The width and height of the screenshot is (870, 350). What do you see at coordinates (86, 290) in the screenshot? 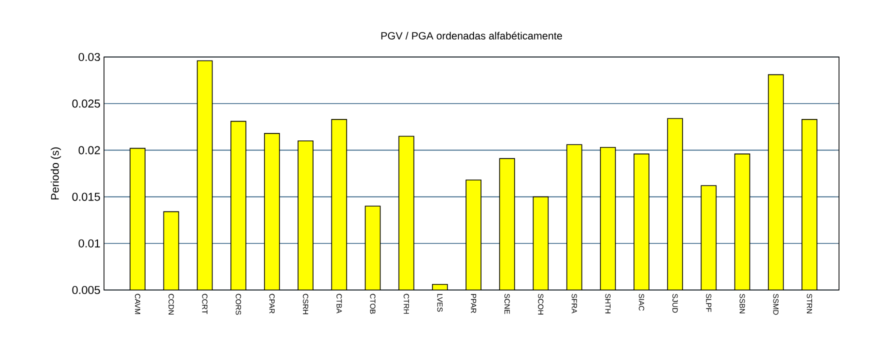
I see `y-tick-label: 0.005` at bounding box center [86, 290].